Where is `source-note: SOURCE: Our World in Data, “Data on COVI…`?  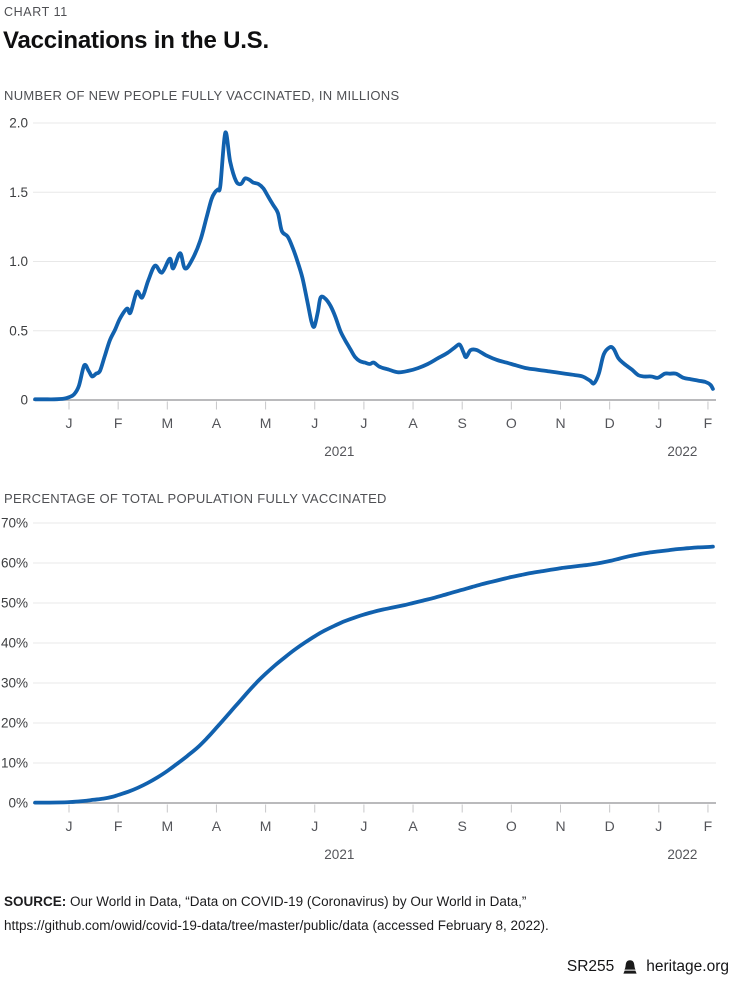 source-note: SOURCE: Our World in Data, “Data on COVI… is located at coordinates (354, 914).